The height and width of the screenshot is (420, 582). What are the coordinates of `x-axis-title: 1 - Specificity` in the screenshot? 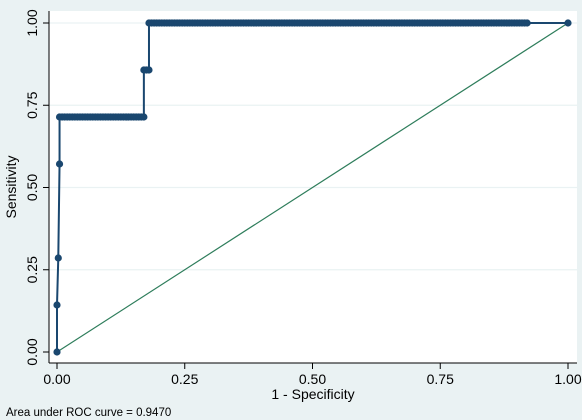 It's located at (312, 394).